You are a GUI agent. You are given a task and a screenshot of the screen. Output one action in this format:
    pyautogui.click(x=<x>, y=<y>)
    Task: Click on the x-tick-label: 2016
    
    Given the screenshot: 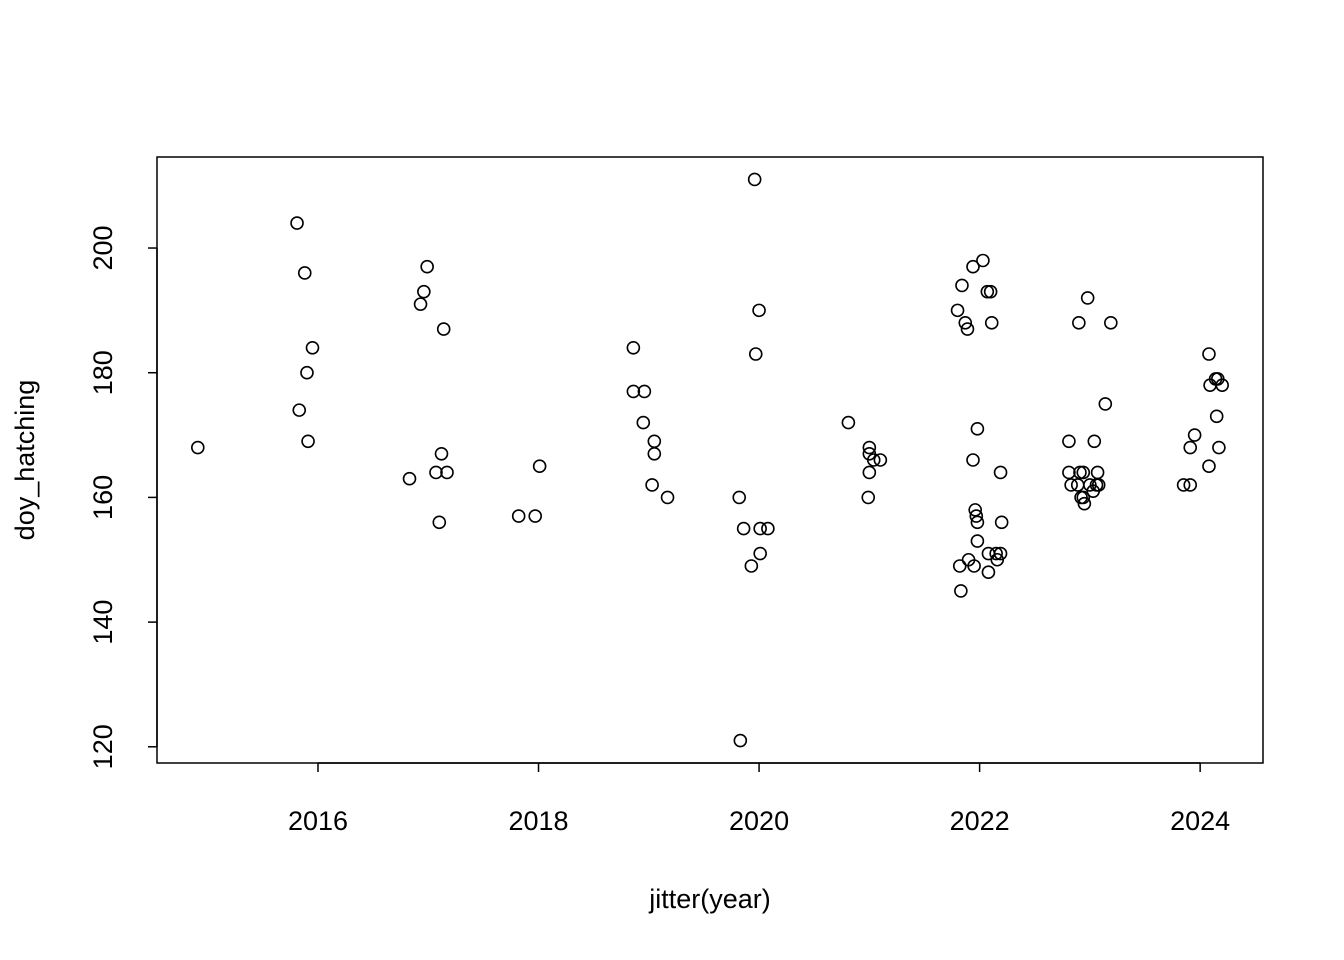 What is the action you would take?
    pyautogui.click(x=318, y=821)
    